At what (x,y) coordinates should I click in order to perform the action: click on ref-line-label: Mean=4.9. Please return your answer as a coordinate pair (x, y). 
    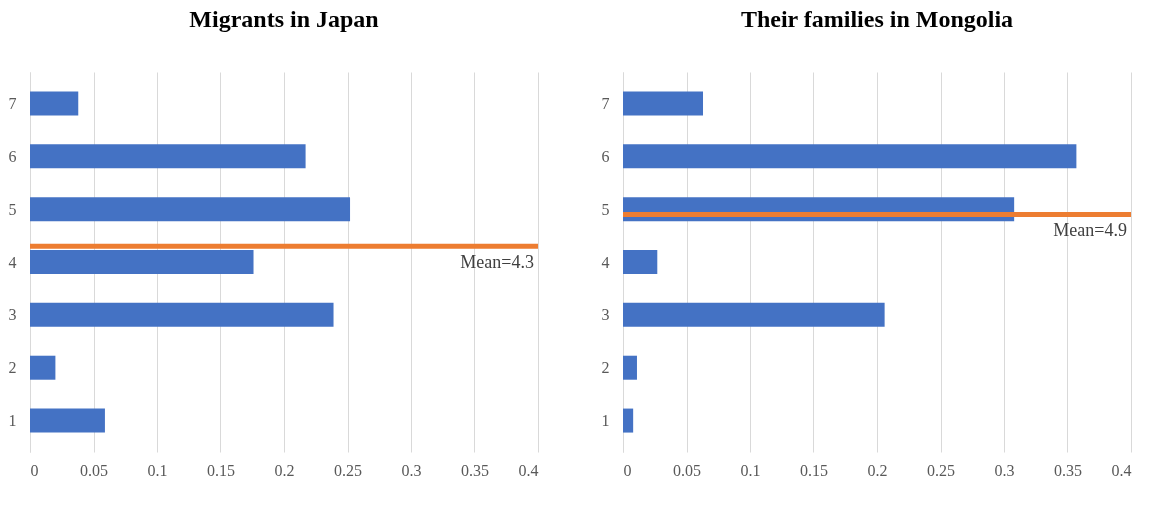
    Looking at the image, I should click on (1090, 230).